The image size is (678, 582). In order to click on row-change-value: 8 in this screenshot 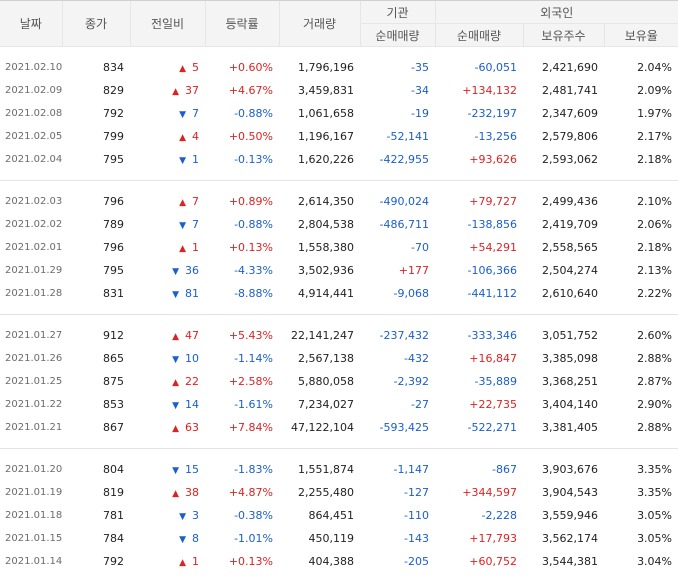, I will do `click(195, 538)`.